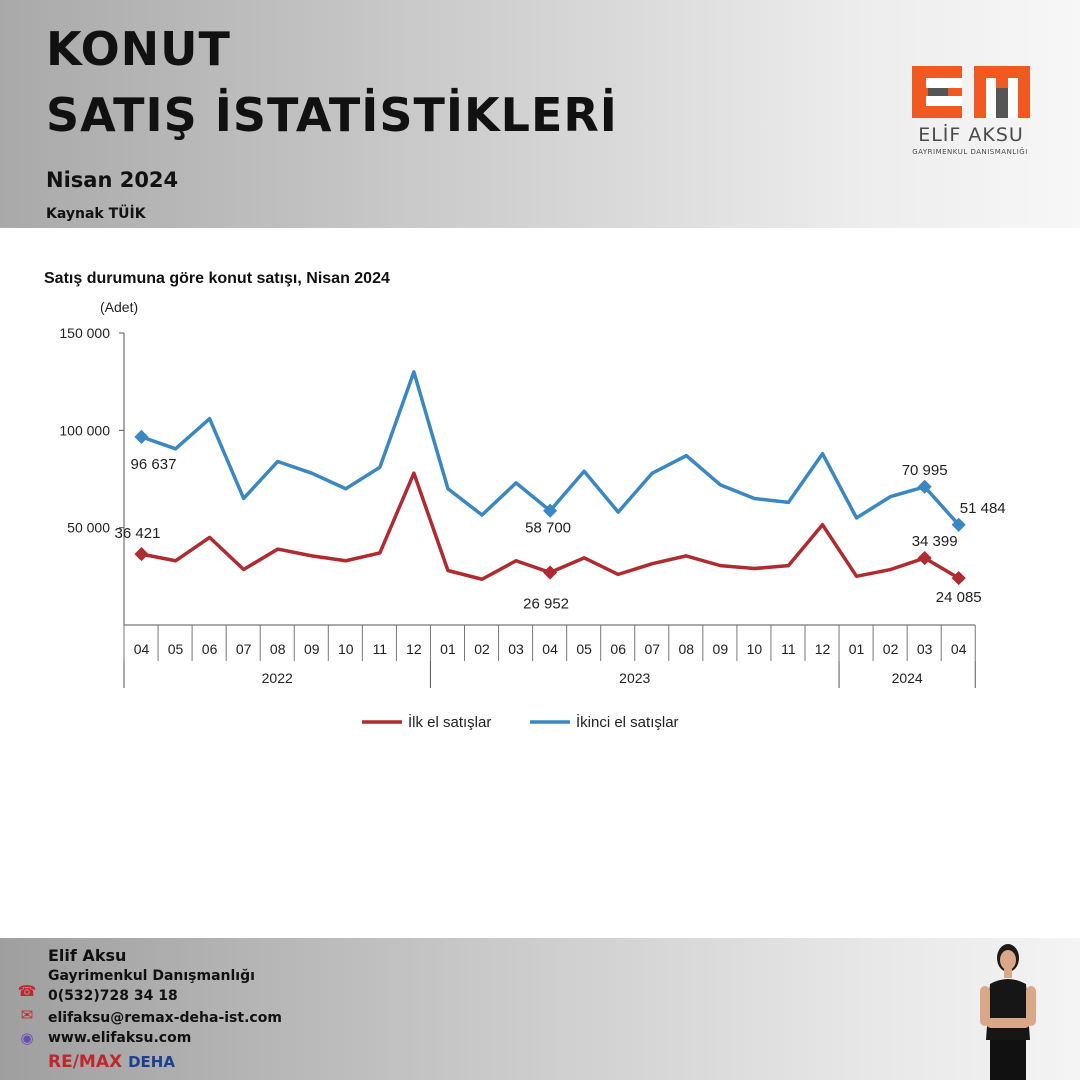 The image size is (1080, 1080). What do you see at coordinates (27, 1015) in the screenshot?
I see `email-icon: ✉` at bounding box center [27, 1015].